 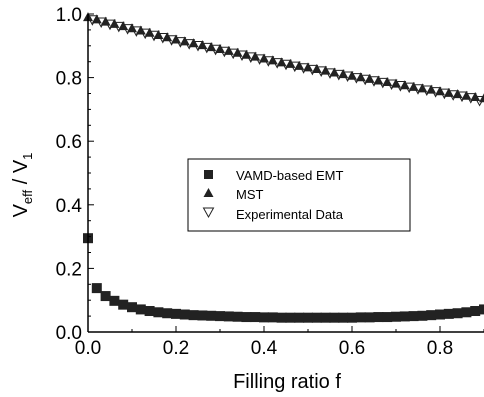 I want to click on y-tick-label: 0.0, so click(x=69, y=333).